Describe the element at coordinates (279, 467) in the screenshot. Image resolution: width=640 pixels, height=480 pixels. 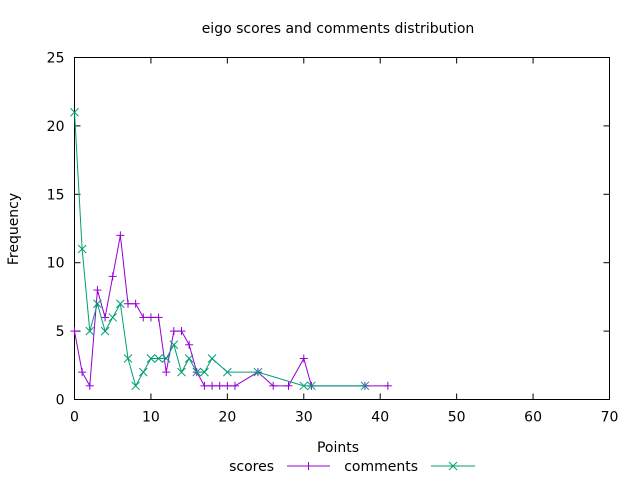
I see `legend-item-scores: scores` at that location.